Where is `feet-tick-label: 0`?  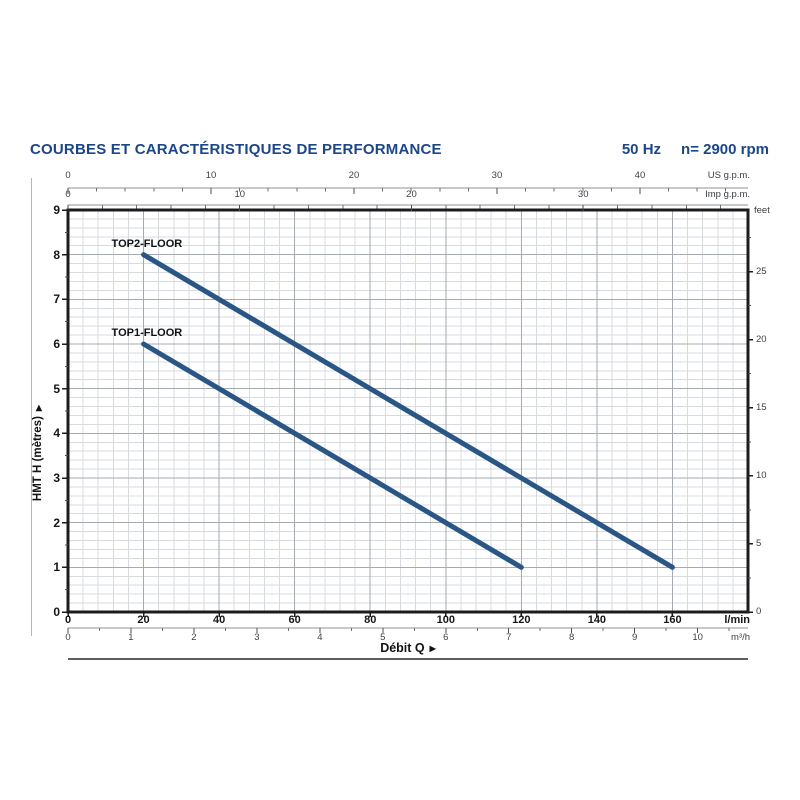 feet-tick-label: 0 is located at coordinates (759, 611).